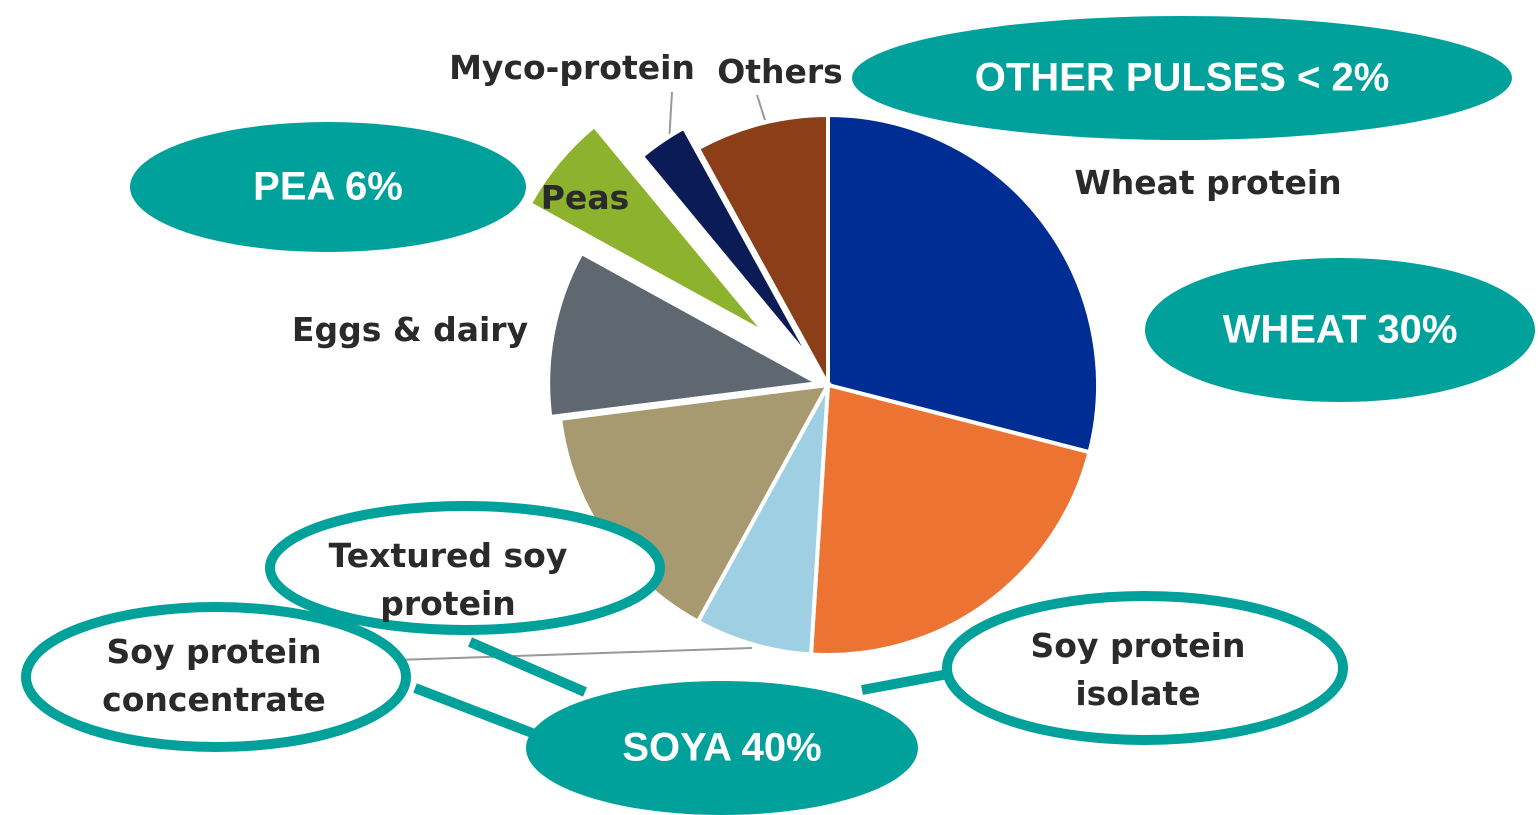 Image resolution: width=1538 pixels, height=815 pixels. What do you see at coordinates (328, 186) in the screenshot?
I see `annotation: PEA 6%` at bounding box center [328, 186].